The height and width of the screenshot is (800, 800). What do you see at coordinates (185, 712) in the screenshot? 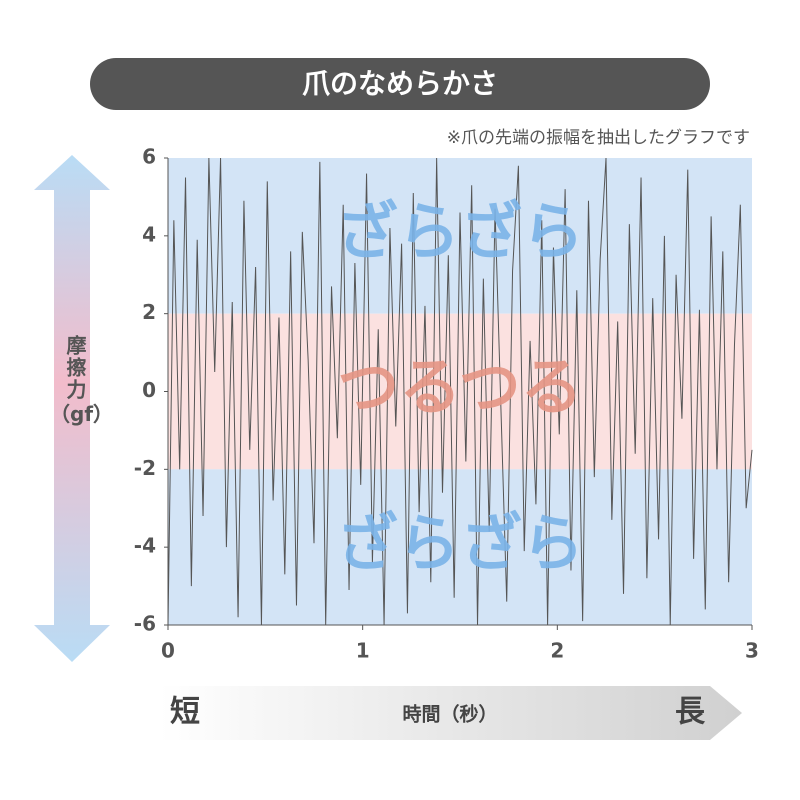
I see `x-start-label: 短` at bounding box center [185, 712].